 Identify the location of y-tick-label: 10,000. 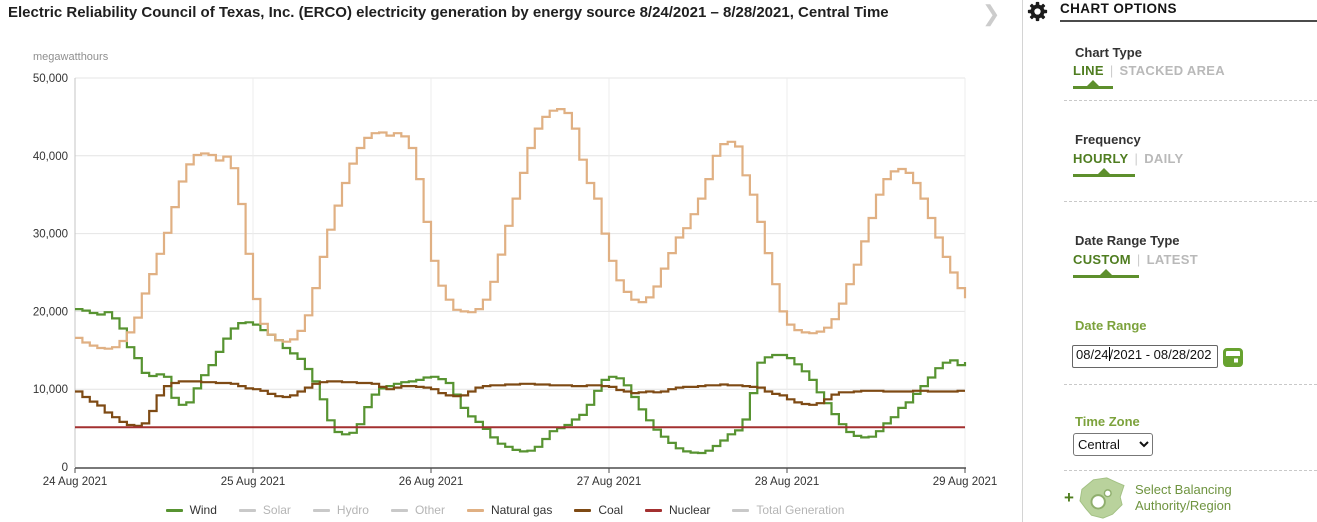
(50, 390).